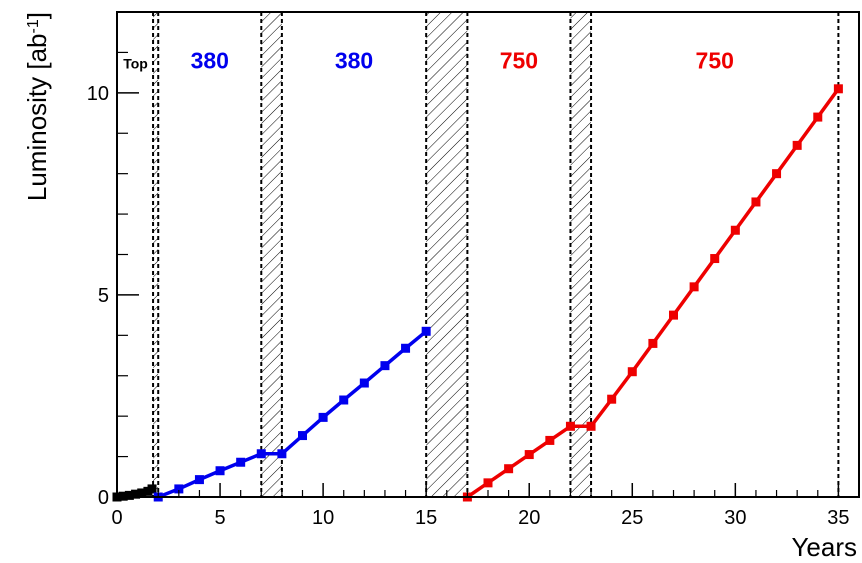  I want to click on y-axis-title-sup: -1, so click(33, 26).